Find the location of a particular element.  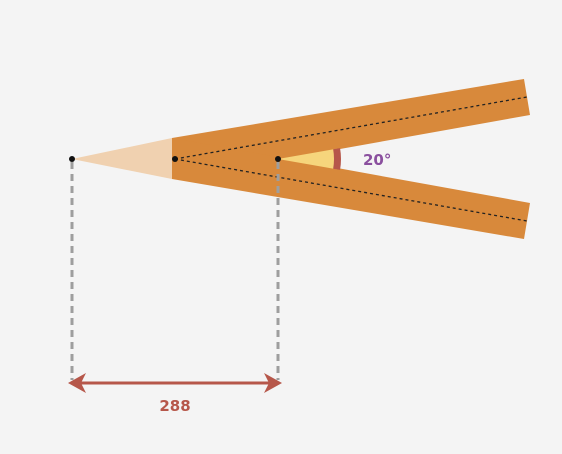

dimension-arrowhead-right is located at coordinates (273, 383).